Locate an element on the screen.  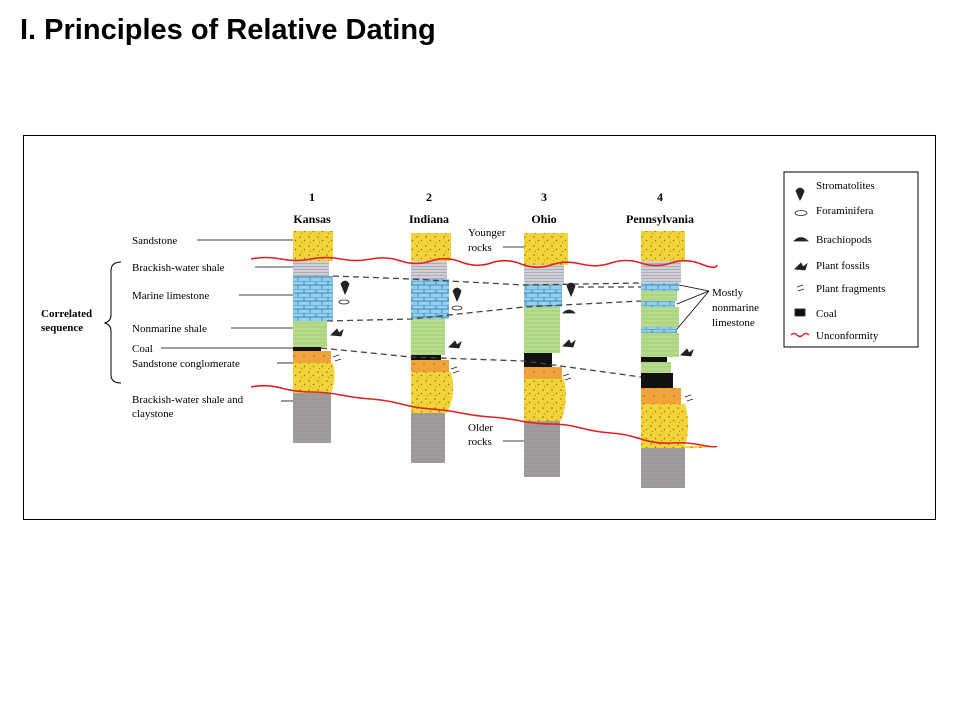
legend-icons is located at coordinates (800, 262).